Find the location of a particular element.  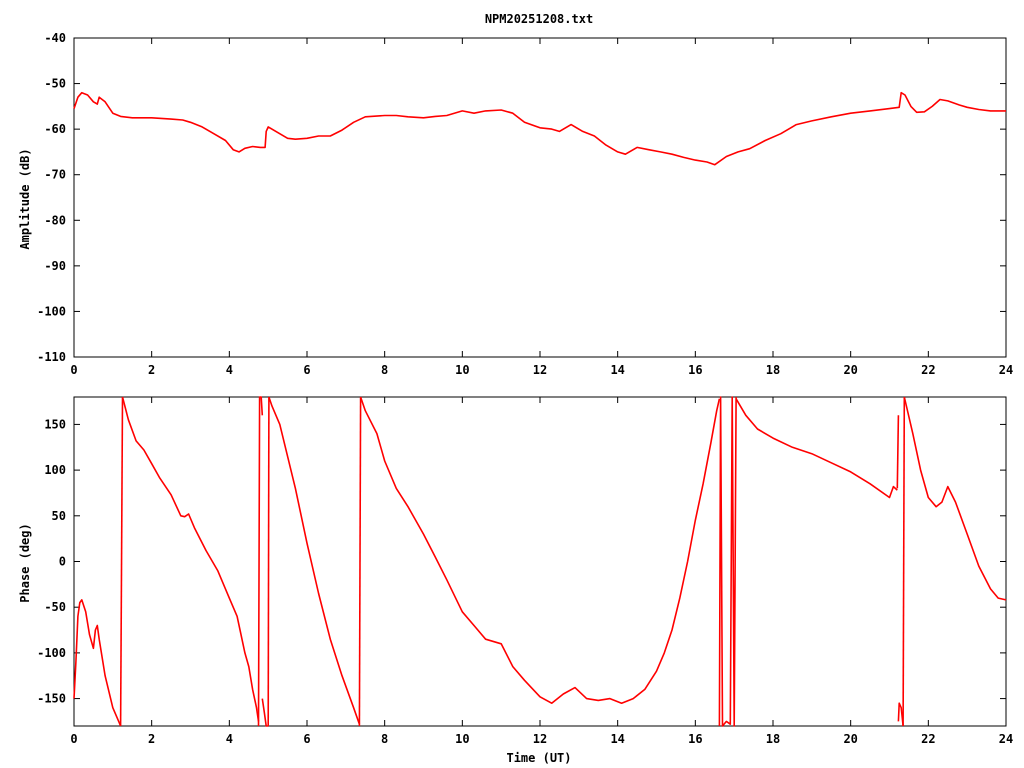

y-tick-label: -110 is located at coordinates (51, 357).